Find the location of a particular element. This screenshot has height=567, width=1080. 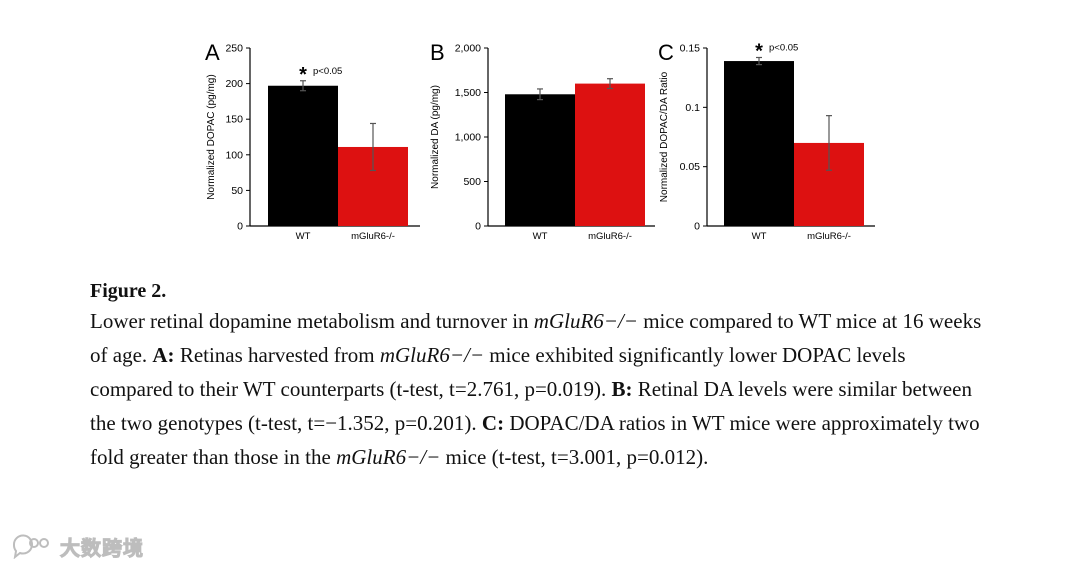

y-tick-label: 1,500 is located at coordinates (468, 93).